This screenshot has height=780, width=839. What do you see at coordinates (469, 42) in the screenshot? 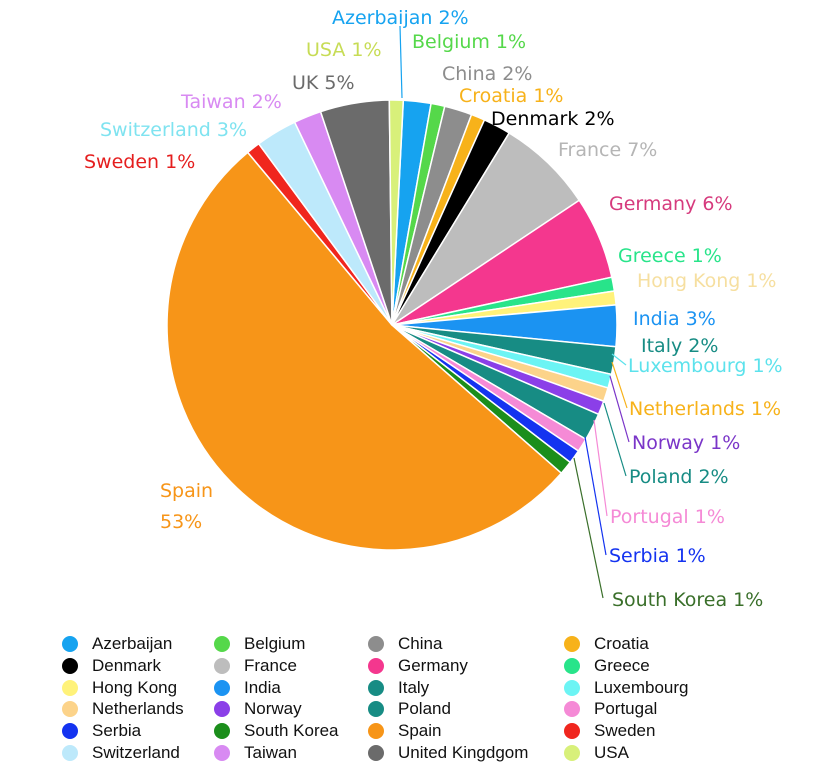
I see `data-label-belgium: Belgium 1%` at bounding box center [469, 42].